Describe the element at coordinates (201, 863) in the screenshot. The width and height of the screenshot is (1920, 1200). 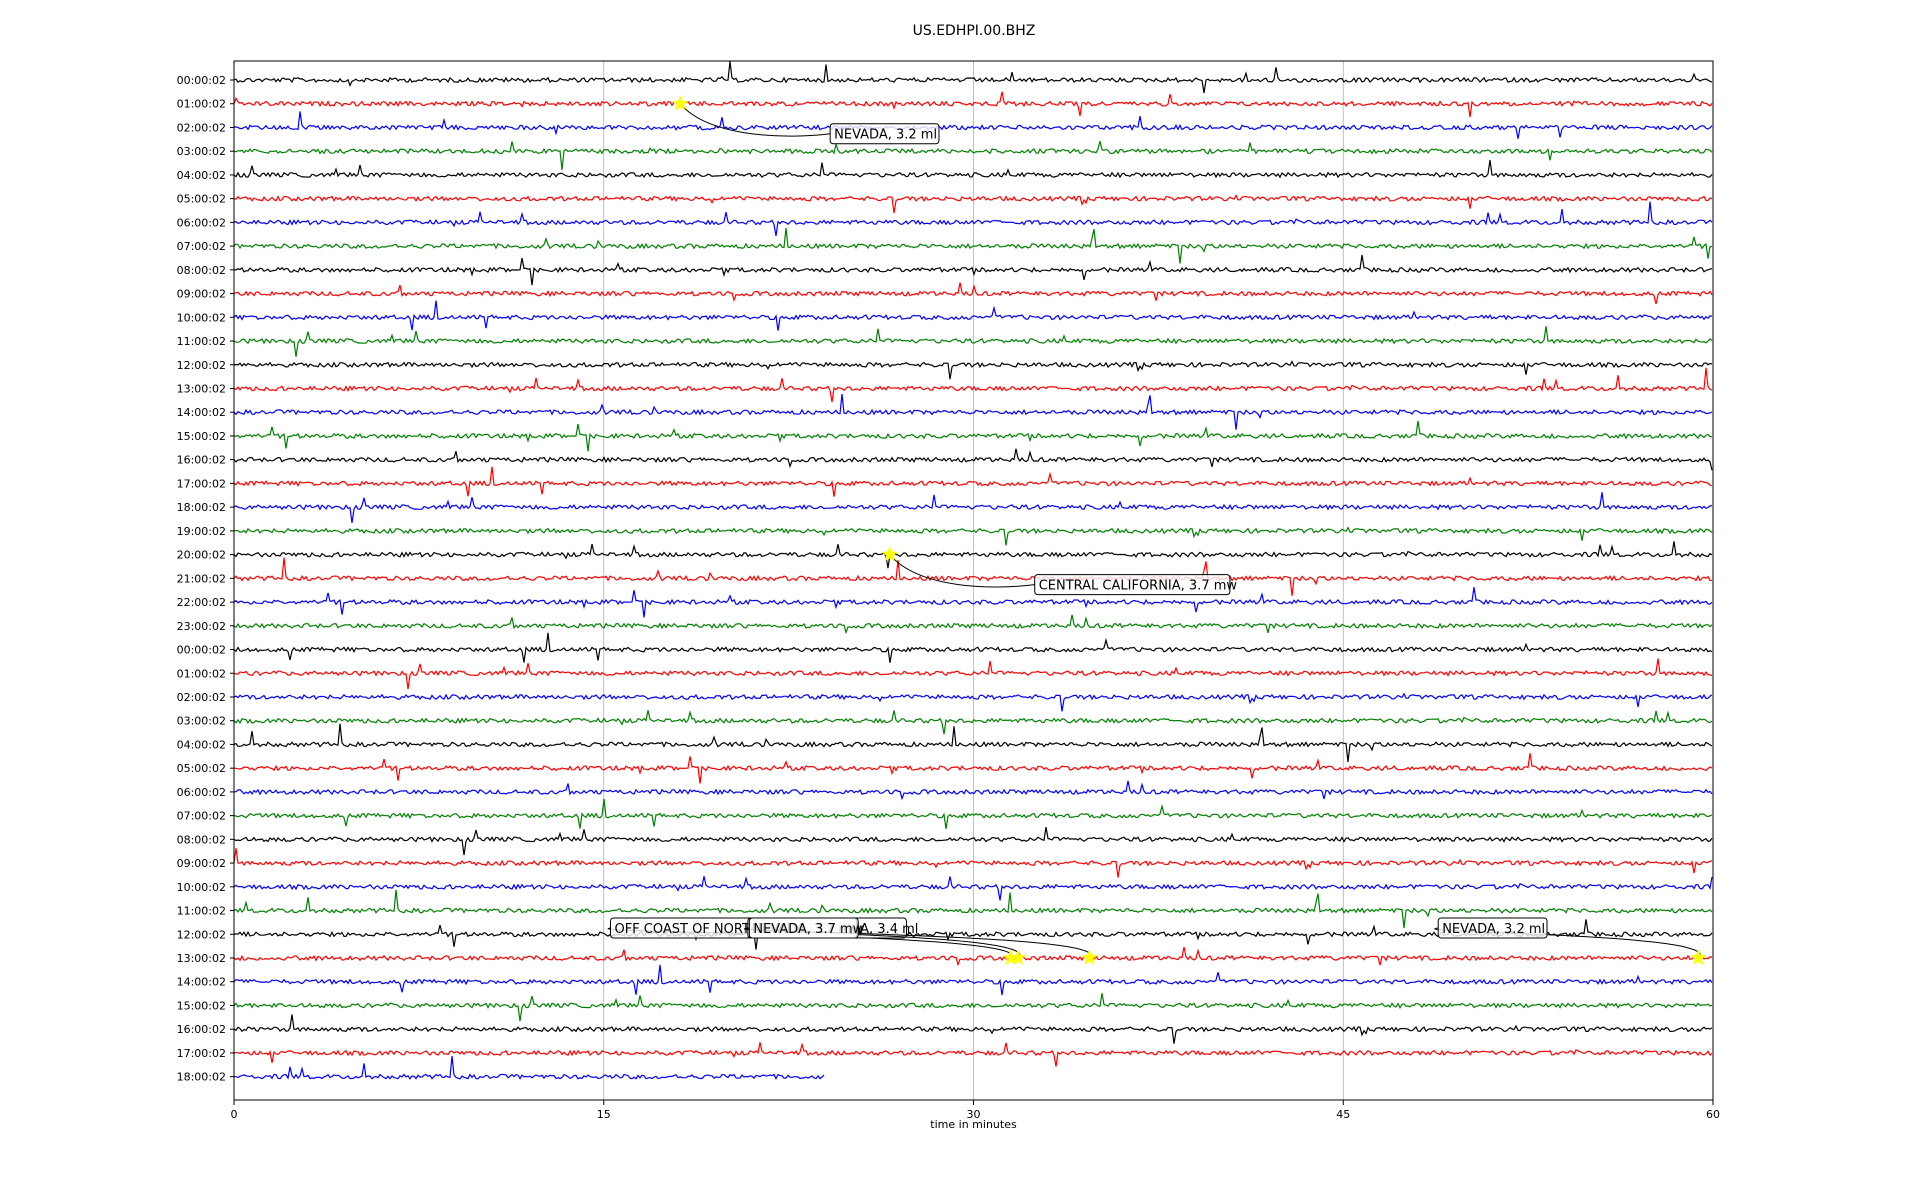
I see `row-time-label: 09:00:02` at that location.